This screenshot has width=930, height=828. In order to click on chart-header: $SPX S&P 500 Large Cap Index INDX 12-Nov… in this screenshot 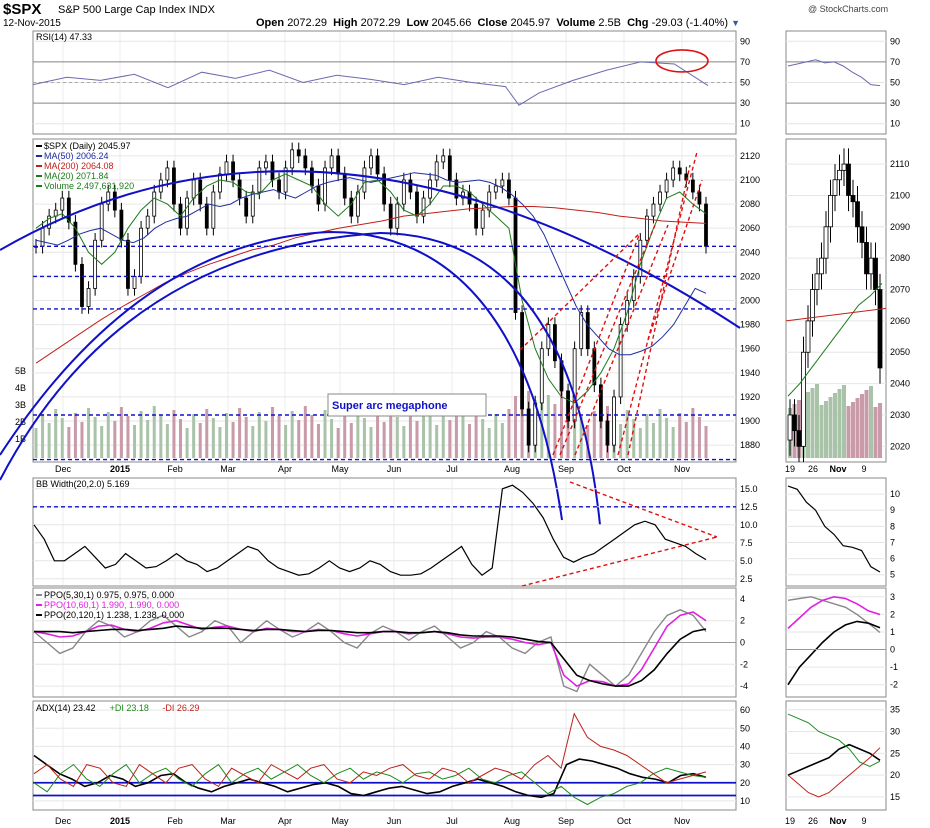, I will do `click(465, 16)`.